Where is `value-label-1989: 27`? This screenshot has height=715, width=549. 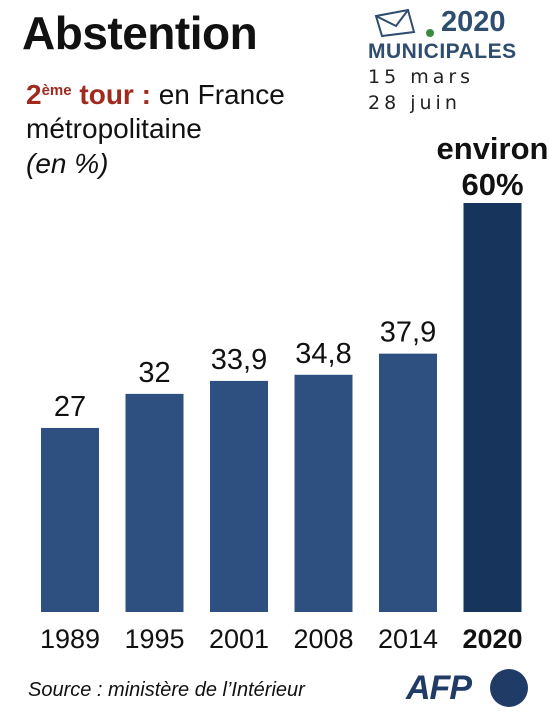 value-label-1989: 27 is located at coordinates (70, 407).